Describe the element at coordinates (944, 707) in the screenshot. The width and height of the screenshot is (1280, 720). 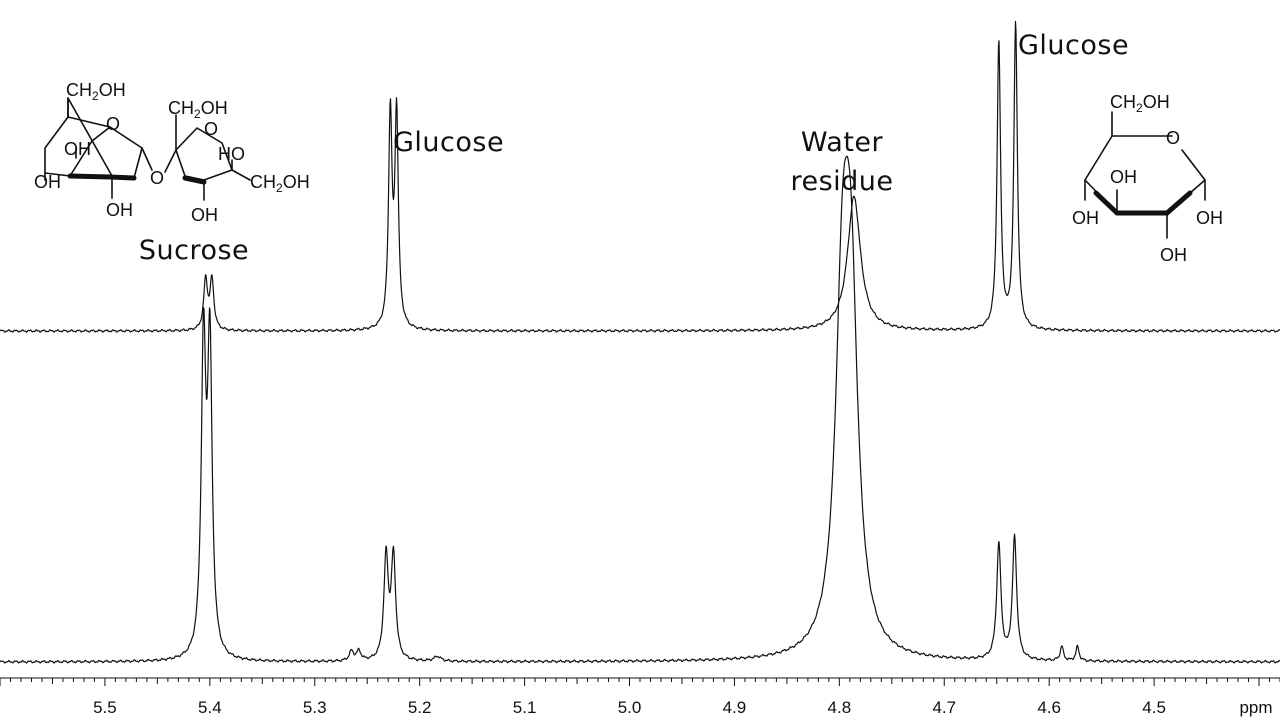
I see `x-axis-tick-label: 4.7` at that location.